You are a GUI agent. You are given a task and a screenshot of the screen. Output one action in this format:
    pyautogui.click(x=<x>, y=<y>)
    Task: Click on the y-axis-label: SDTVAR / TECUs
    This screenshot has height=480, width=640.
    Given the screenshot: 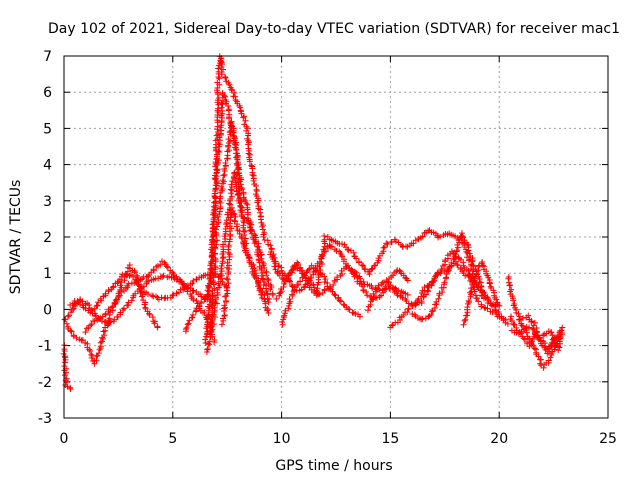 What is the action you would take?
    pyautogui.click(x=16, y=237)
    